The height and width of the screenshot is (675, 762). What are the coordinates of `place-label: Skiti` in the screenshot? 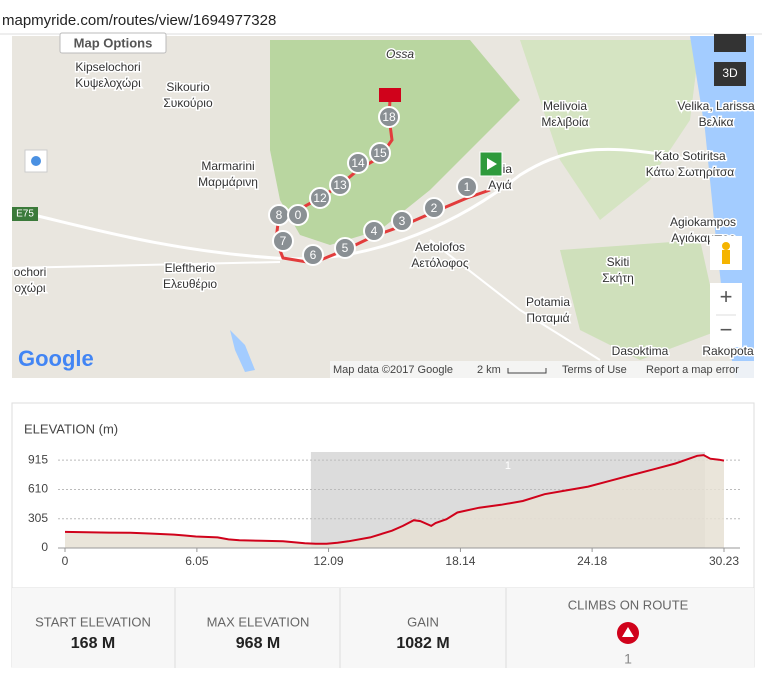 It's located at (618, 262).